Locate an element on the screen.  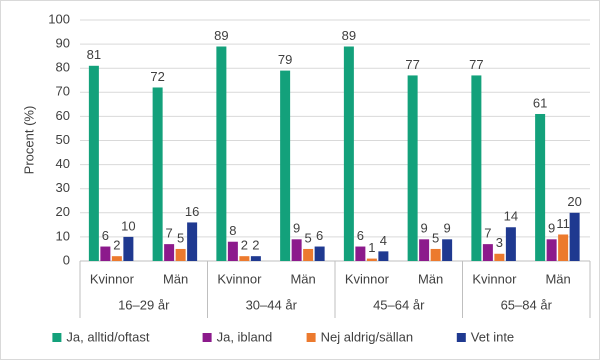
value-label: 4 is located at coordinates (383, 240).